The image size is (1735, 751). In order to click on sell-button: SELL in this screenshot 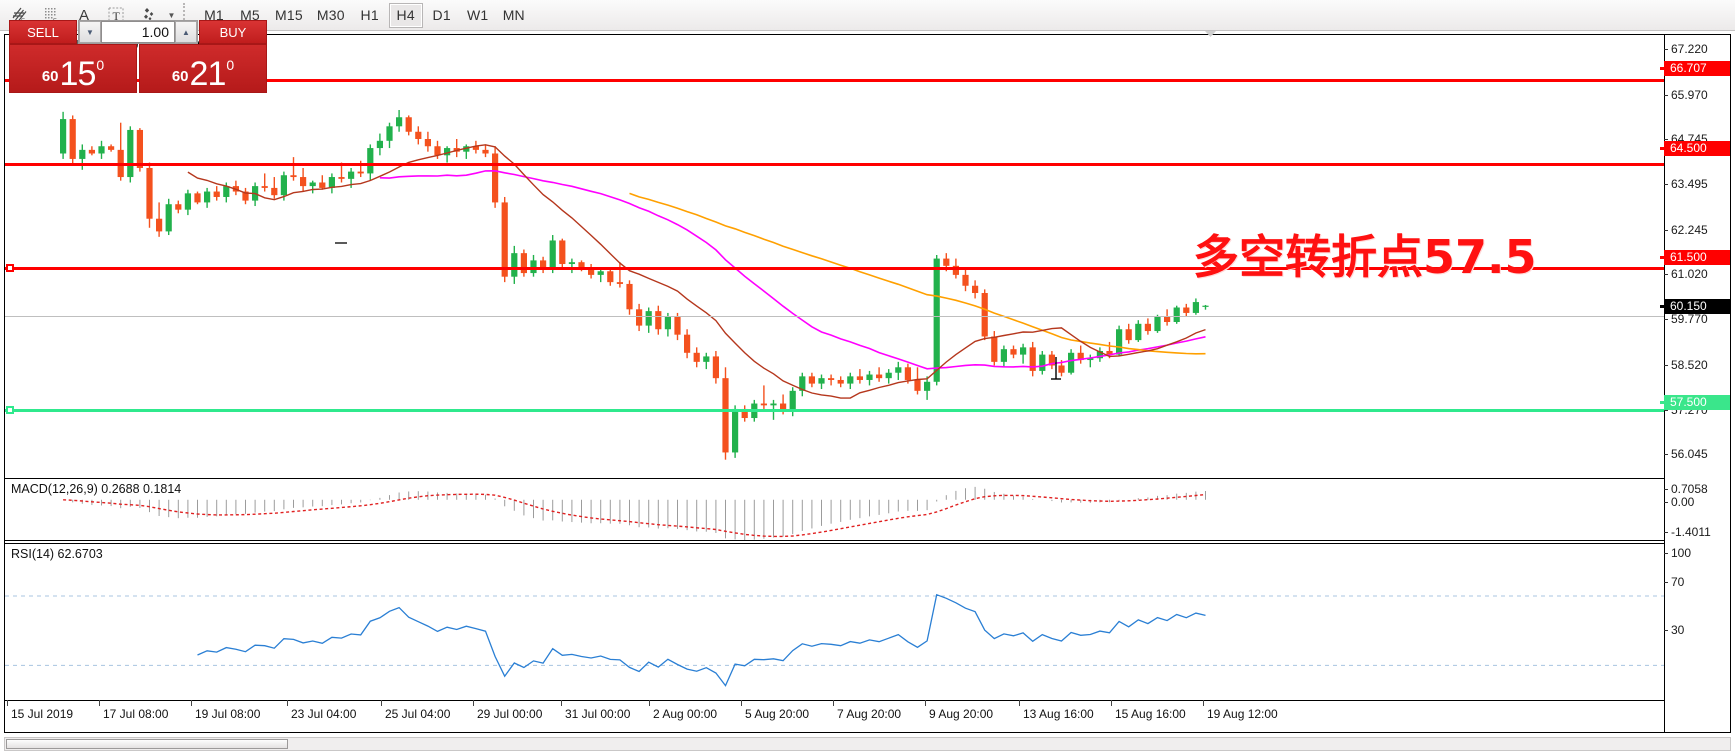, I will do `click(43, 32)`.